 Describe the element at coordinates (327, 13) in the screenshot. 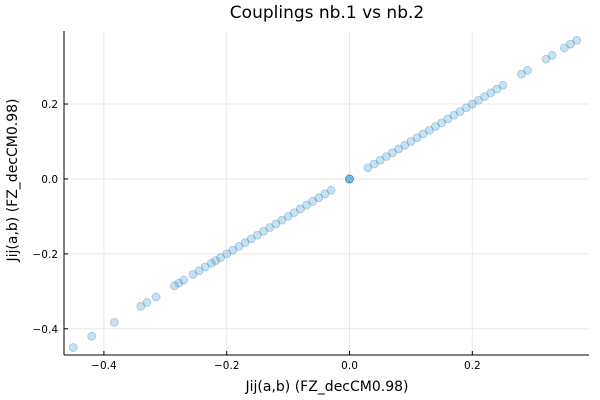

I see `chart-title: Couplings nb.1 vs nb.2` at that location.